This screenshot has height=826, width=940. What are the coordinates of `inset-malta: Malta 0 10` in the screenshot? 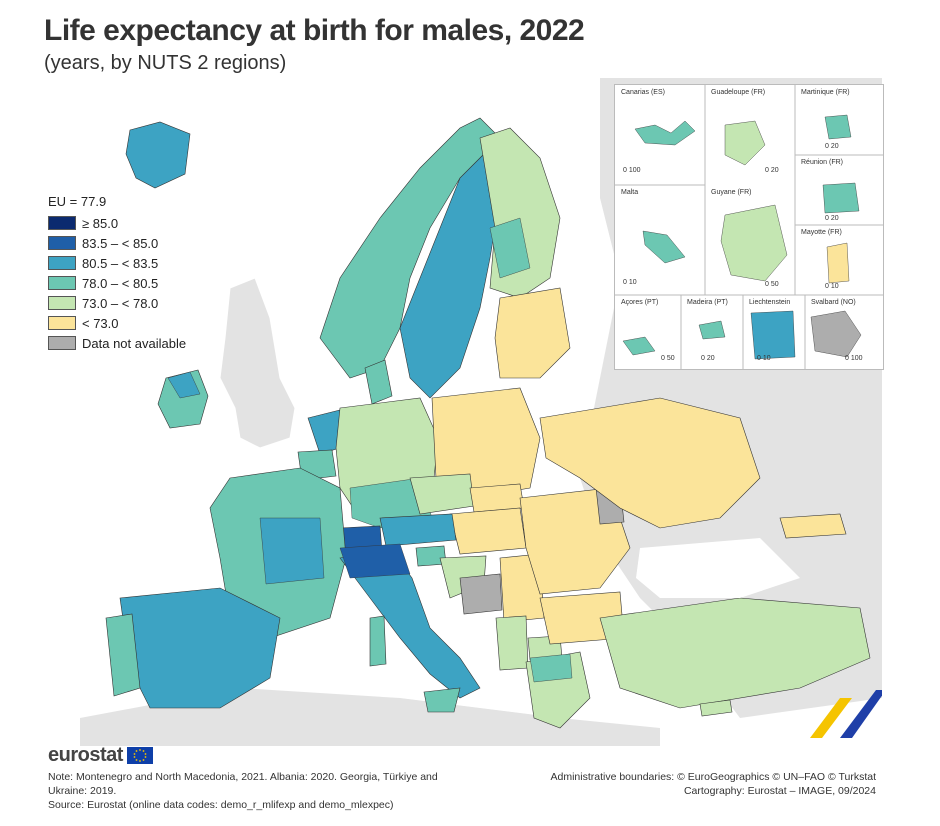 It's located at (630, 237).